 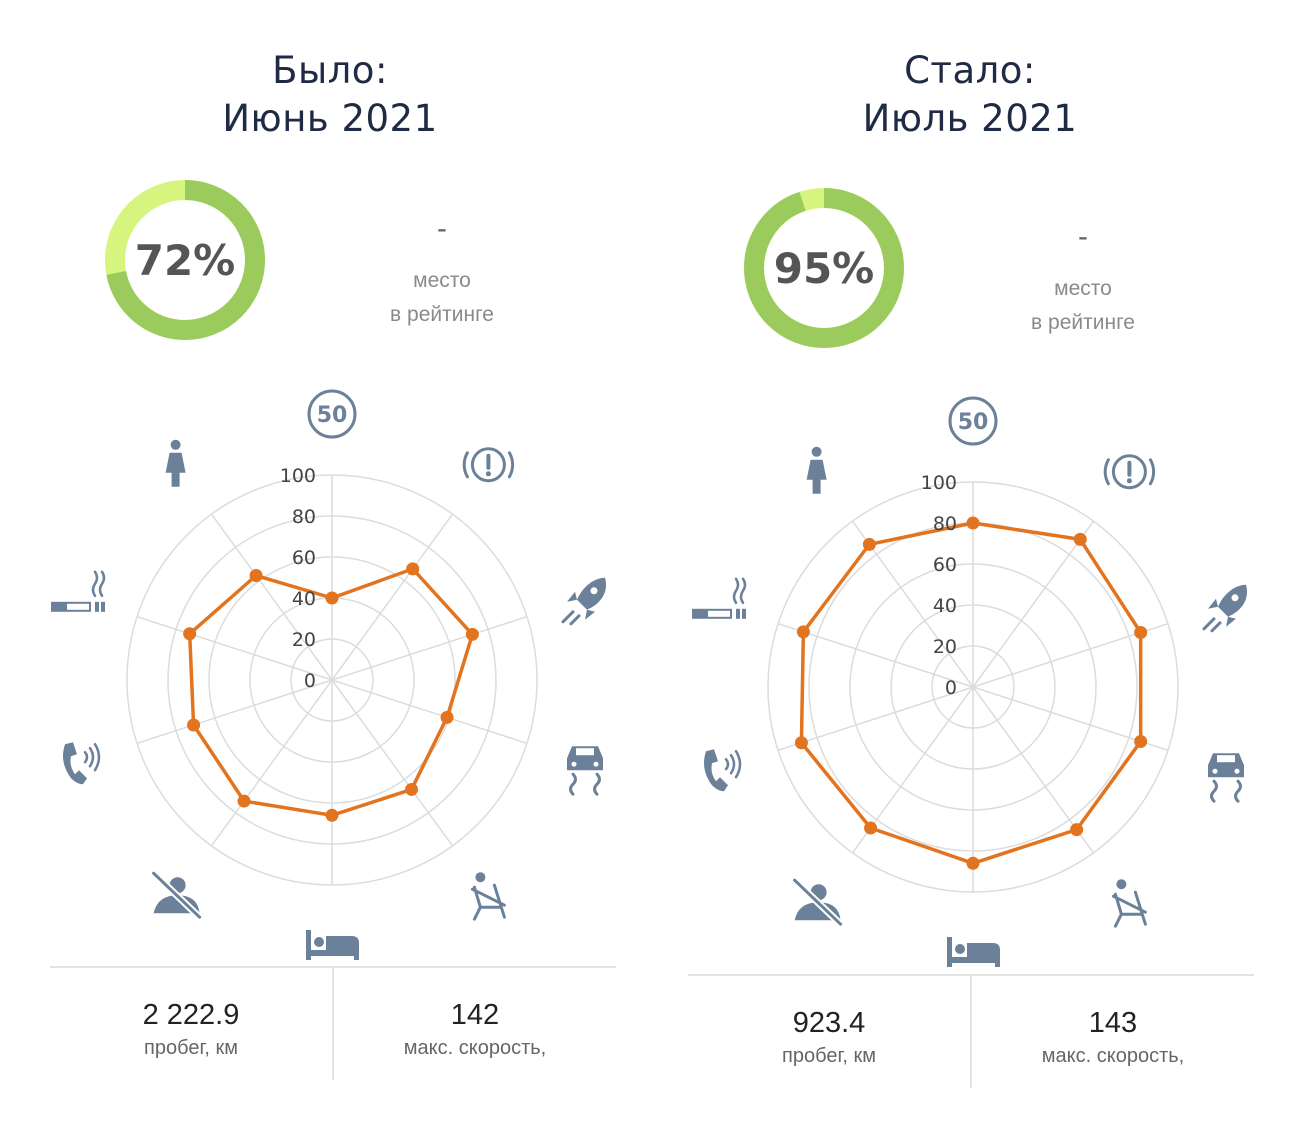 What do you see at coordinates (968, 95) in the screenshot?
I see `panel-title: Стало: Июль 2021` at bounding box center [968, 95].